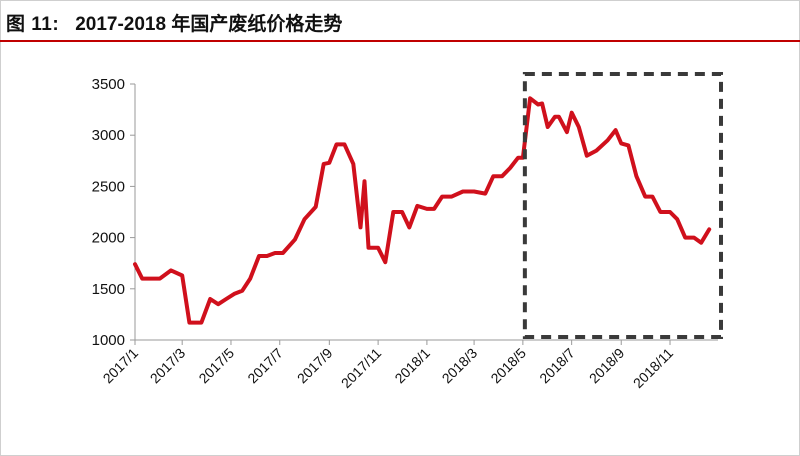 Image resolution: width=800 pixels, height=456 pixels. Describe the element at coordinates (108, 289) in the screenshot. I see `y-tick-label: 1500` at that location.